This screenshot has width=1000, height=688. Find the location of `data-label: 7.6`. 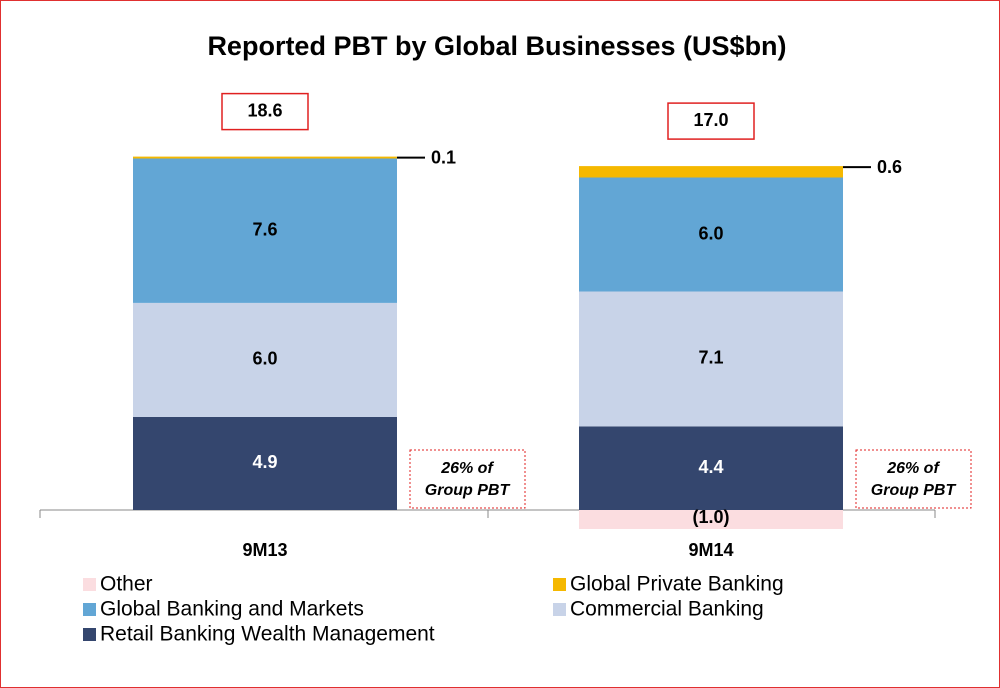

data-label: 7.6 is located at coordinates (264, 229).